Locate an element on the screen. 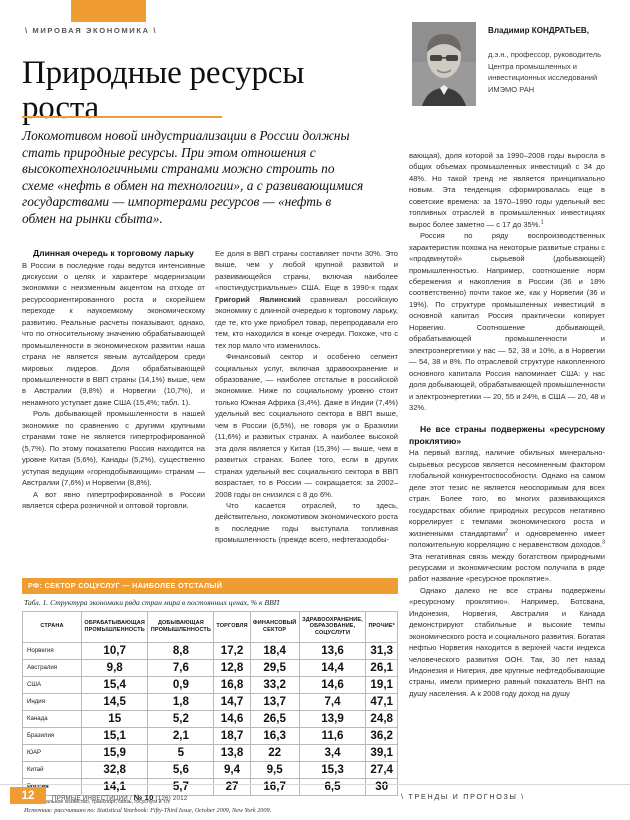 The height and width of the screenshot is (820, 630). table-cell-value: 16,3 is located at coordinates (274, 735).